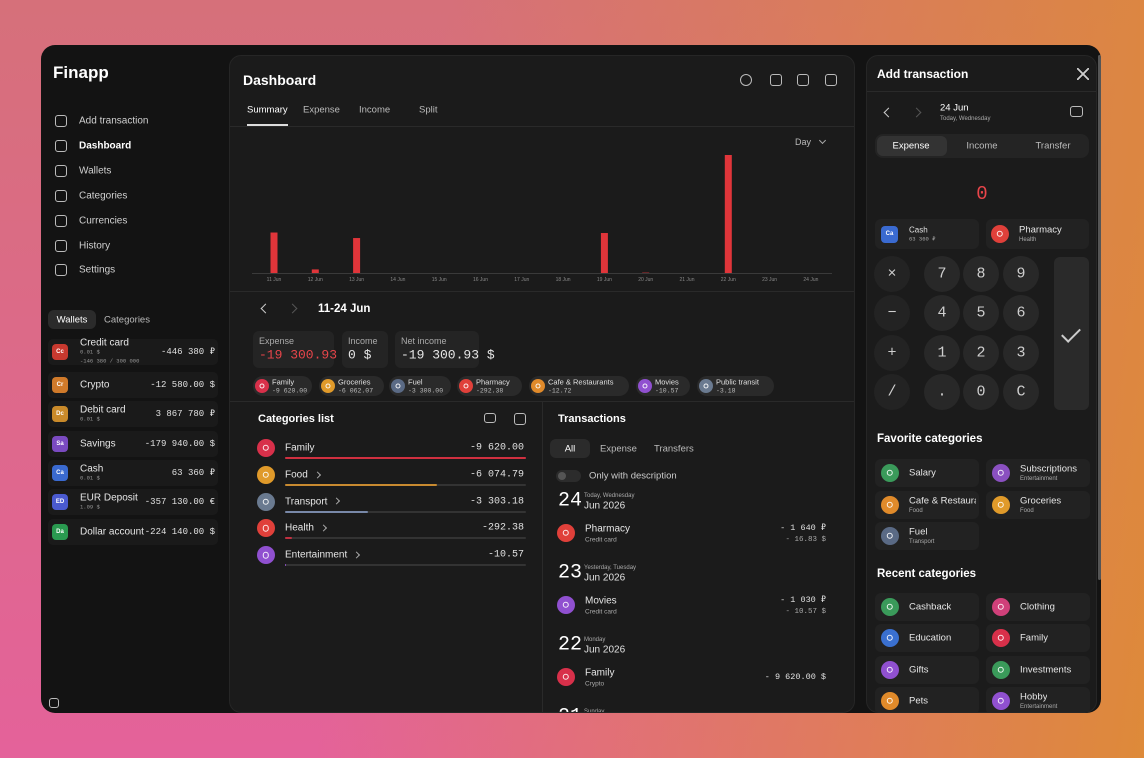 This screenshot has width=1144, height=758. I want to click on wallet-name: EUR Deposit, so click(109, 498).